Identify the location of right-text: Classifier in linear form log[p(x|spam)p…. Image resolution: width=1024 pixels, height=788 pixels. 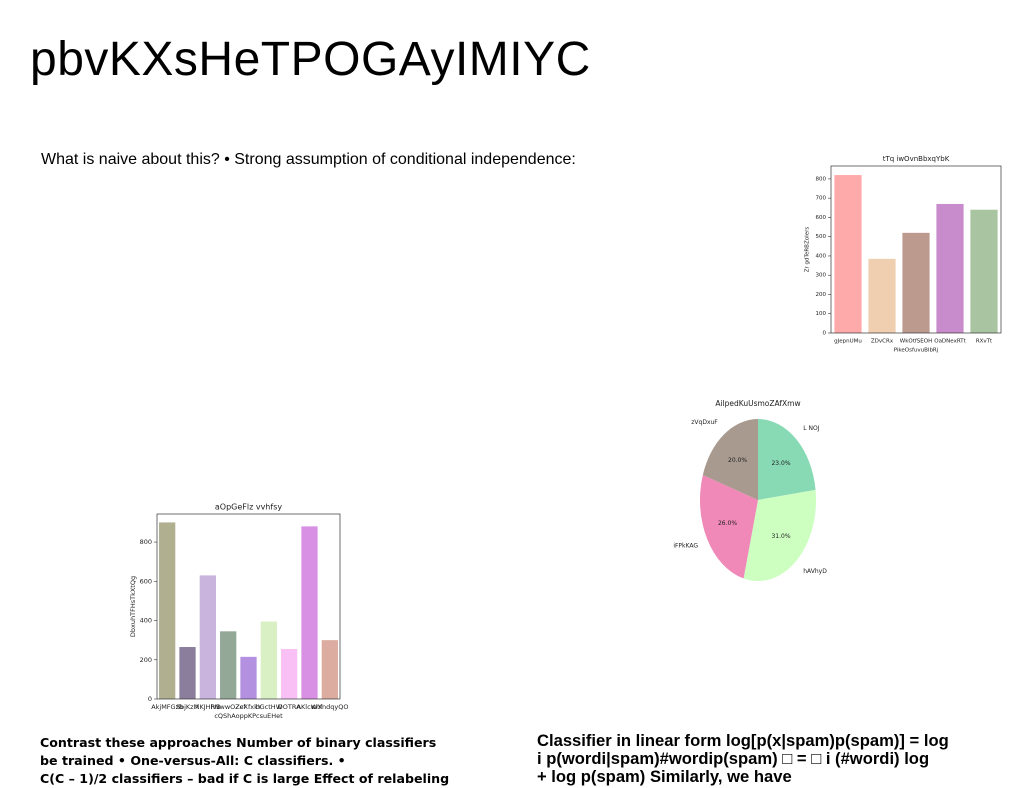
(743, 740).